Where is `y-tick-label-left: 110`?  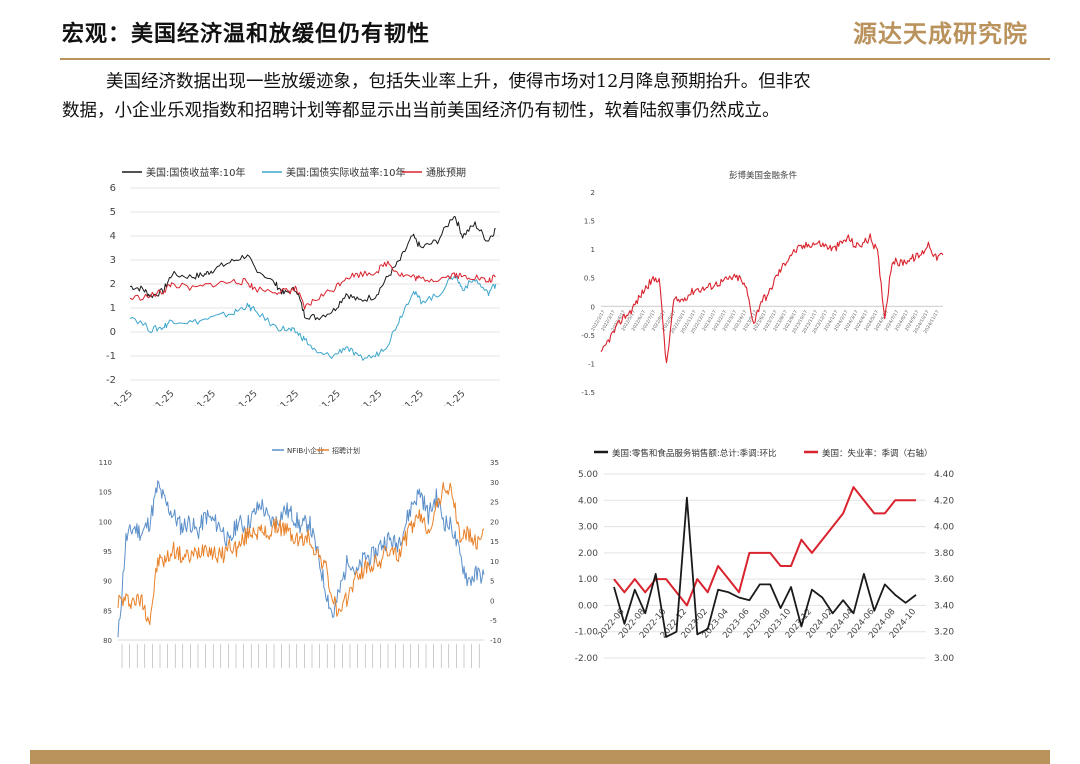
y-tick-label-left: 110 is located at coordinates (105, 463).